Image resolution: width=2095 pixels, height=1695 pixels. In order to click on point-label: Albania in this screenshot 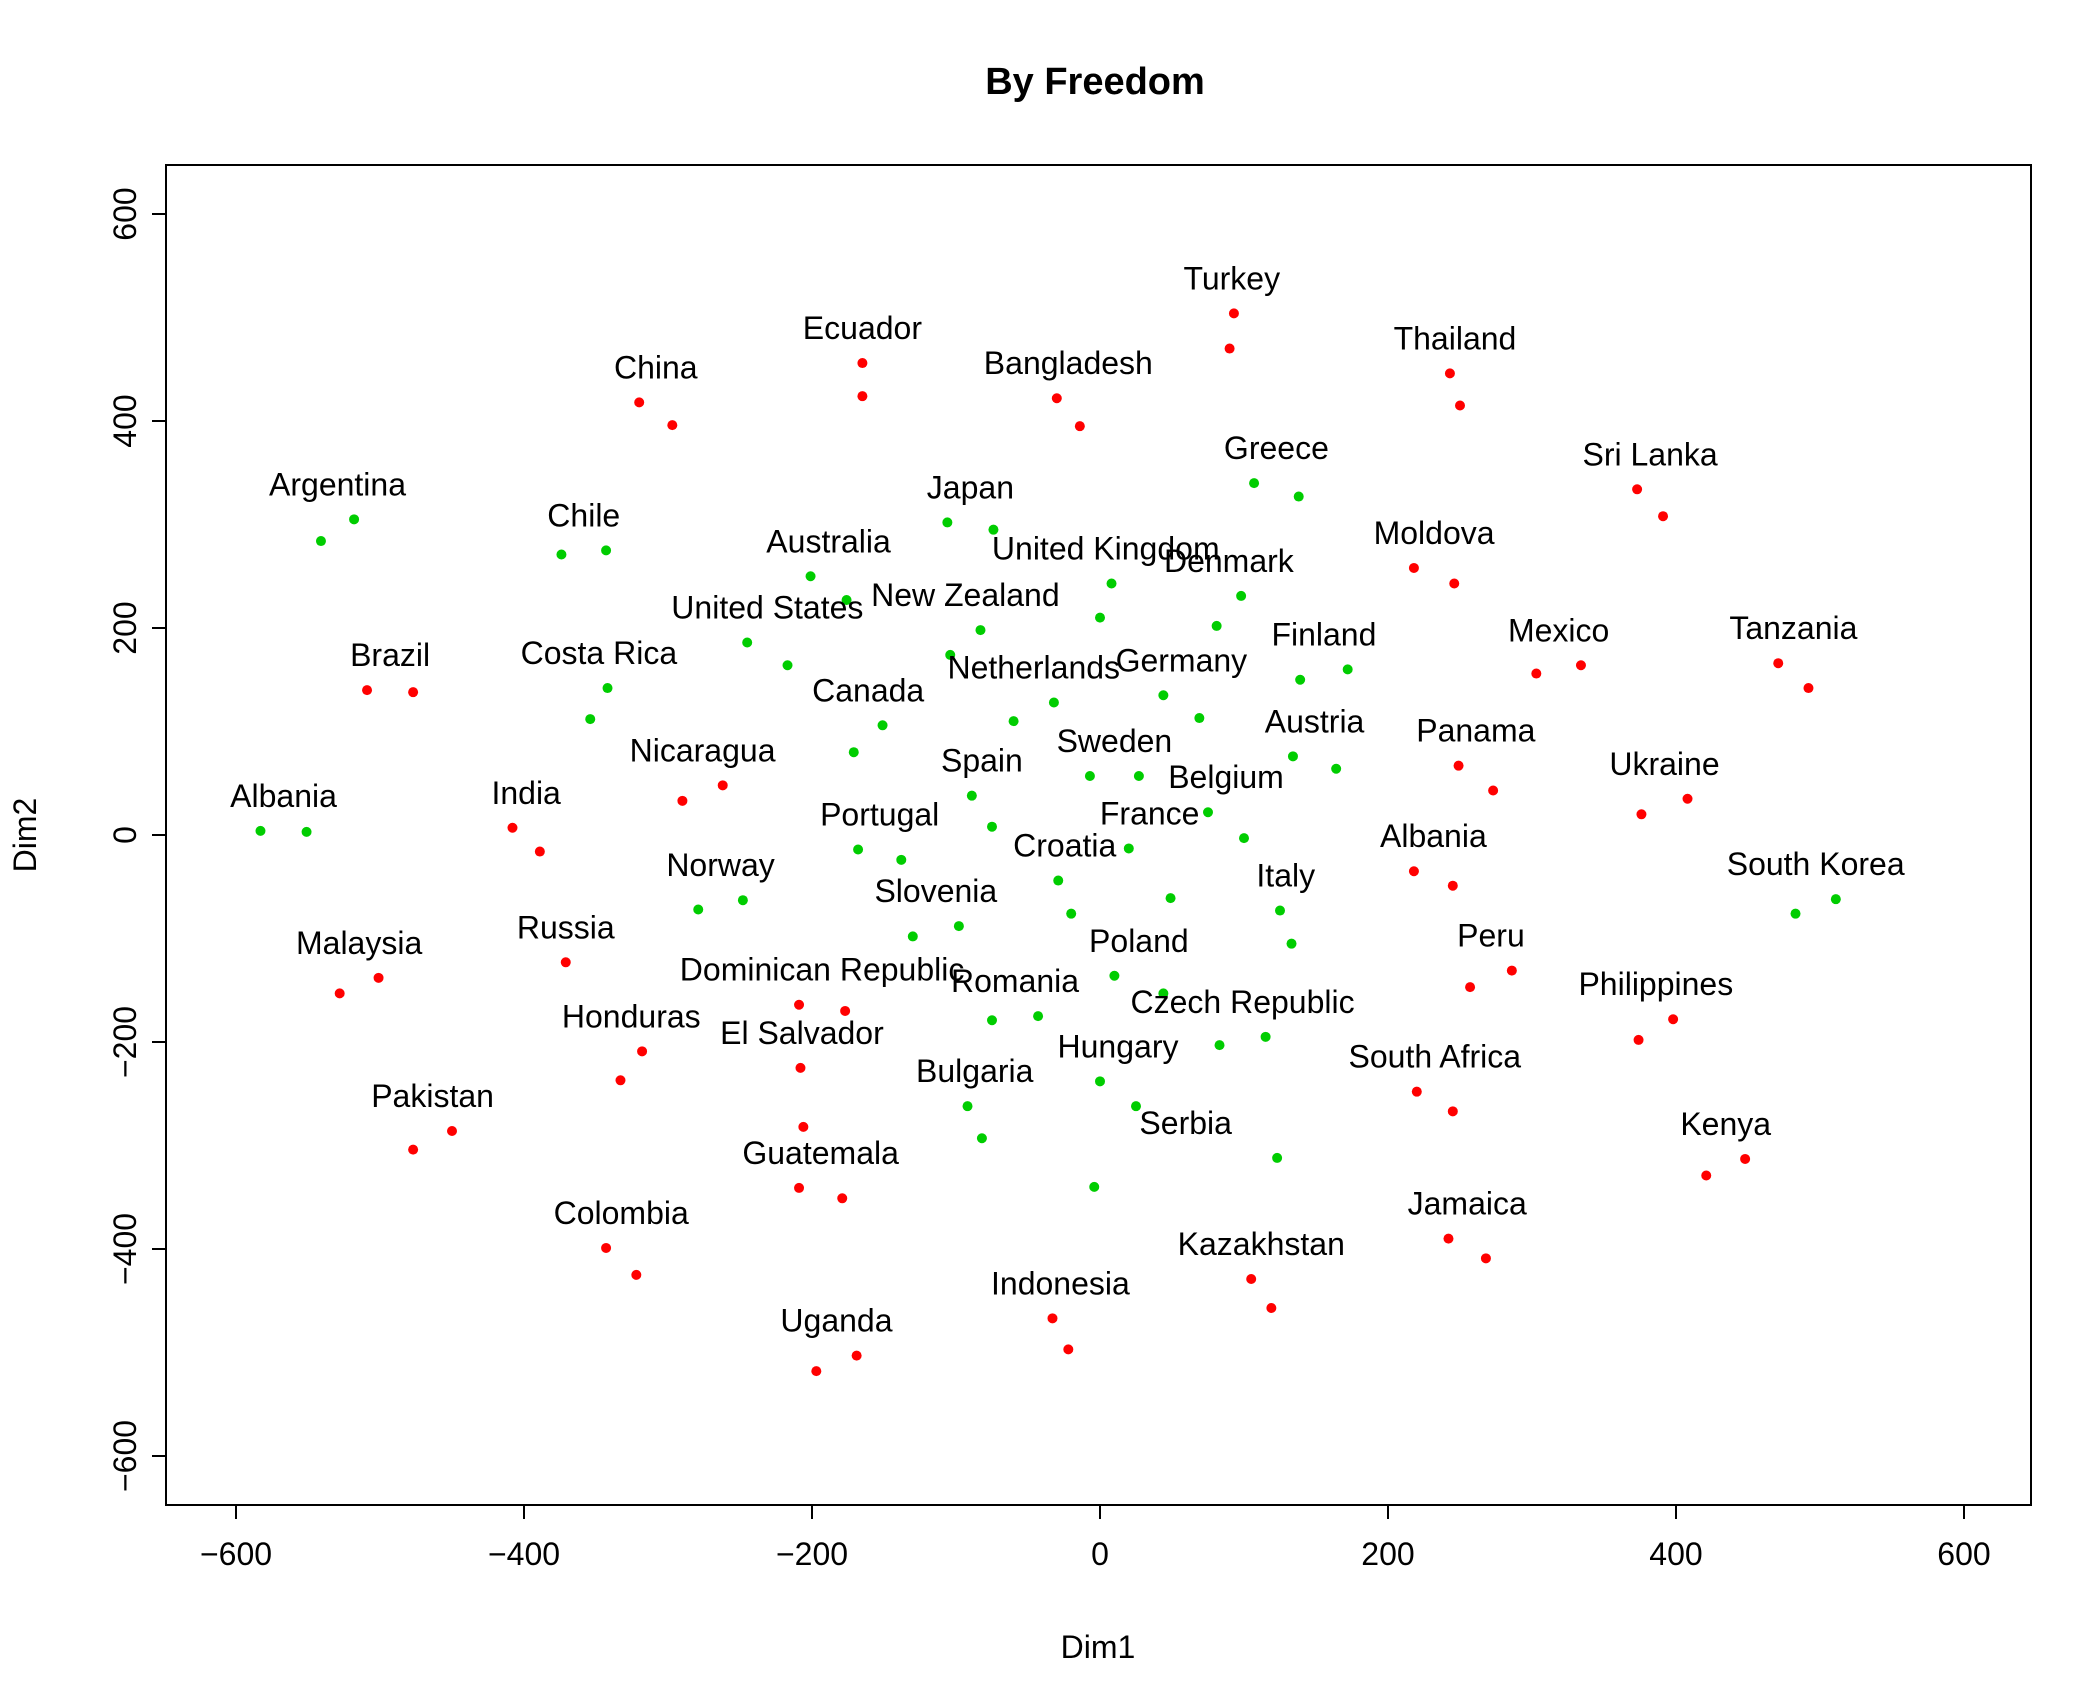, I will do `click(1433, 836)`.